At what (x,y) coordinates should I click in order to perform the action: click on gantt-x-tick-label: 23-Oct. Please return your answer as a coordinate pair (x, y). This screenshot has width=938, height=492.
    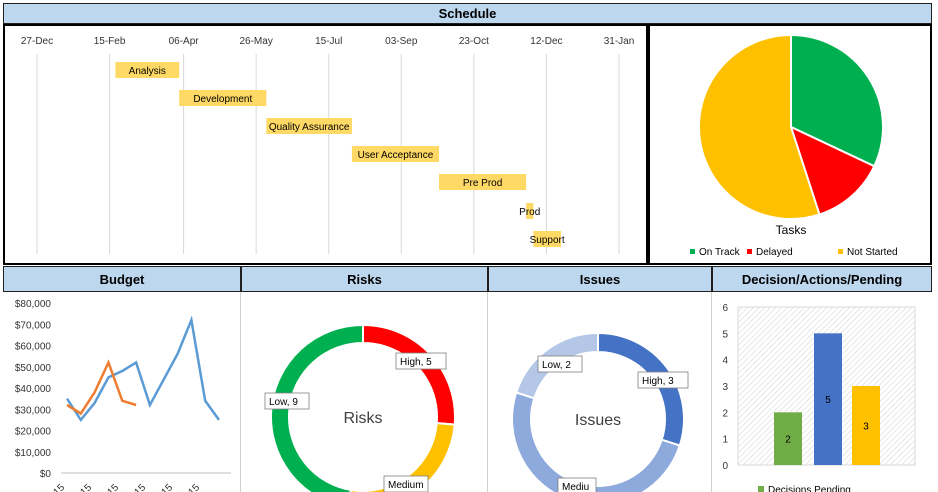
    Looking at the image, I should click on (474, 41).